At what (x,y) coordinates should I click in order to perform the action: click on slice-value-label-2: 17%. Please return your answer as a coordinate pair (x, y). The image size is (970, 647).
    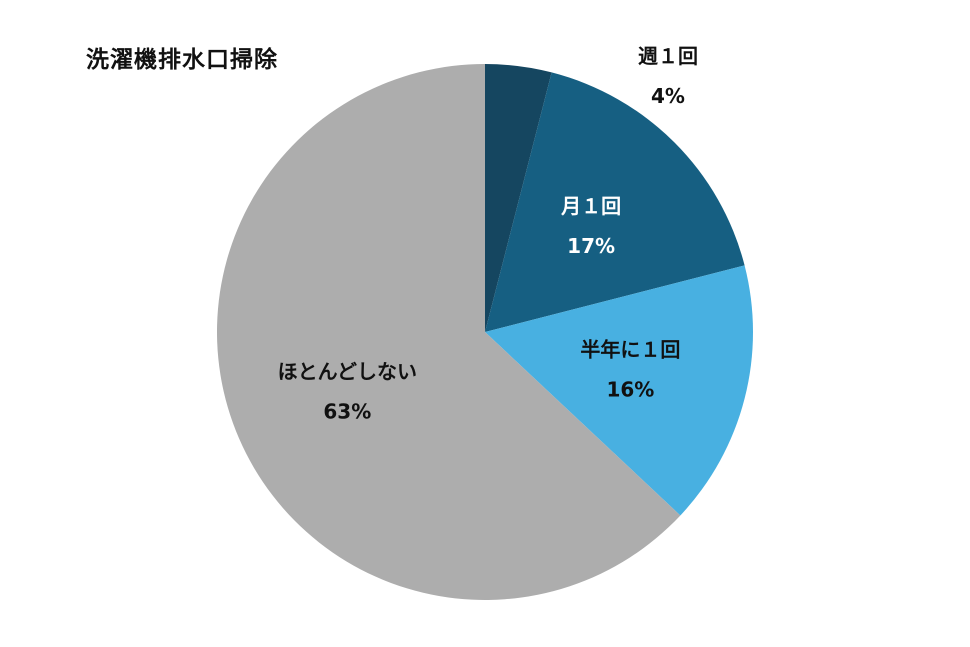
    Looking at the image, I should click on (591, 246).